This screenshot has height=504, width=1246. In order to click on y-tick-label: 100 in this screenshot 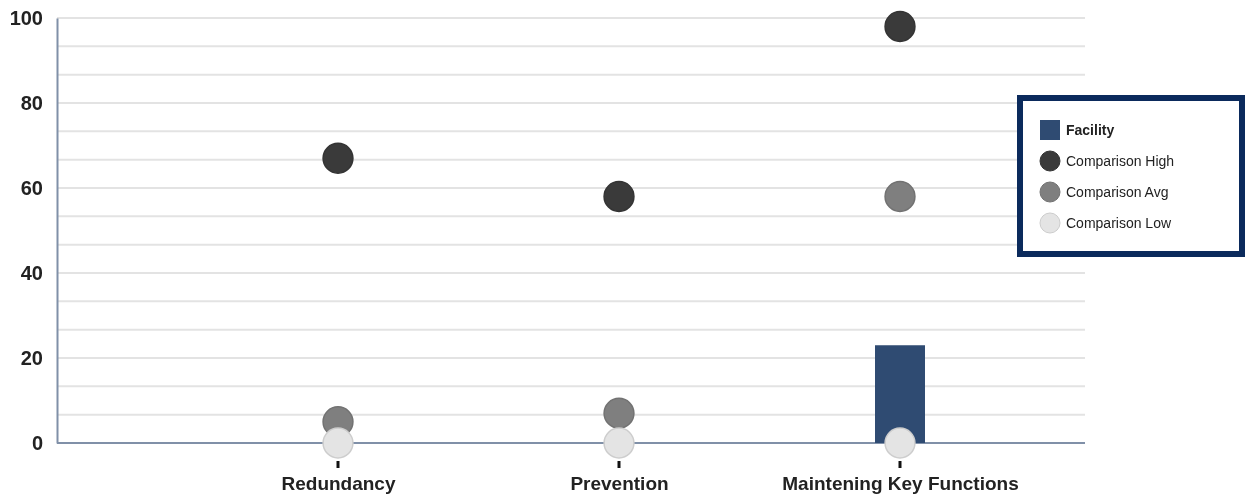, I will do `click(26, 17)`.